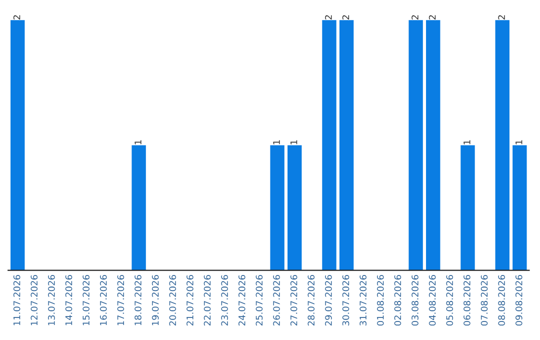 This screenshot has width=540, height=340. I want to click on x-tick-label: 24.07.2026, so click(242, 300).